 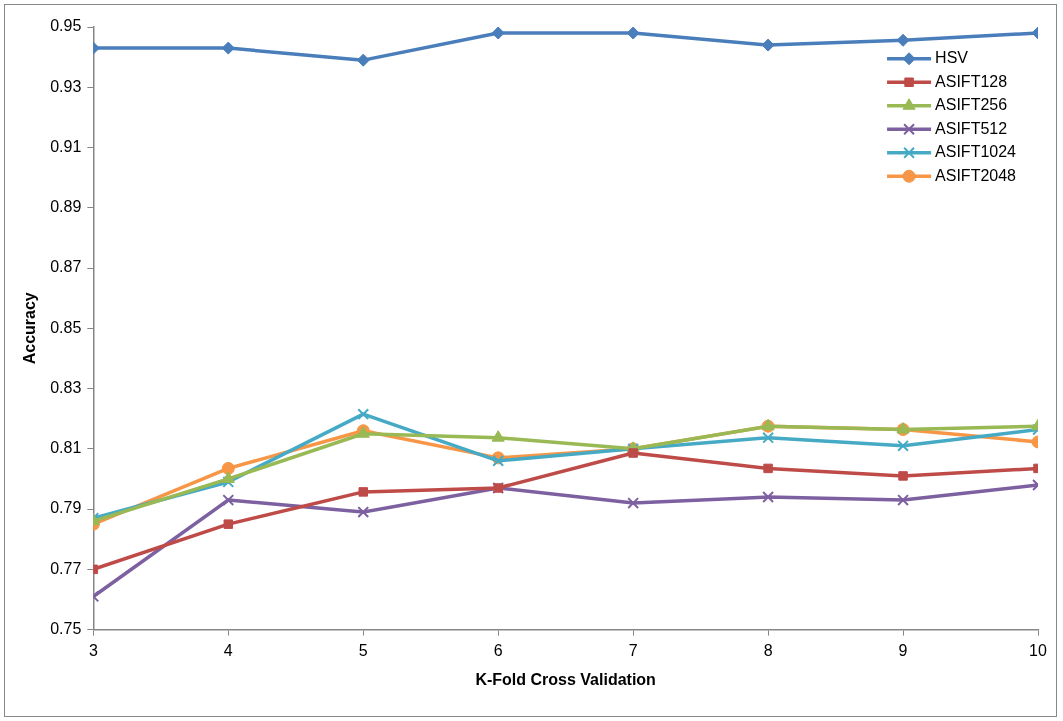 I want to click on y-axis-title: Accuracy, so click(x=30, y=328).